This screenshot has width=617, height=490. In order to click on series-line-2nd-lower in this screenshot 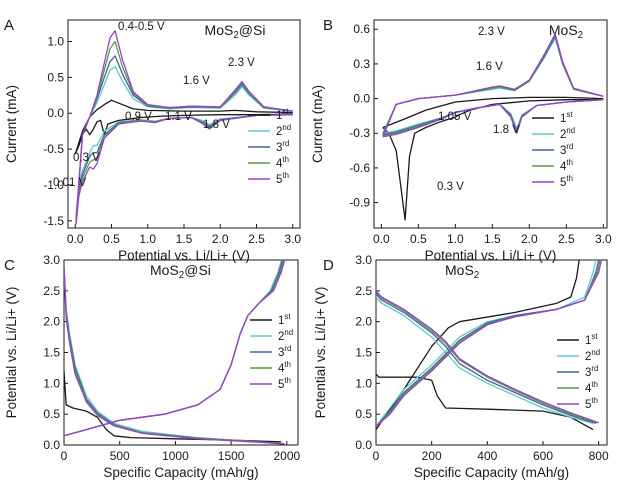, I will do `click(184, 166)`.